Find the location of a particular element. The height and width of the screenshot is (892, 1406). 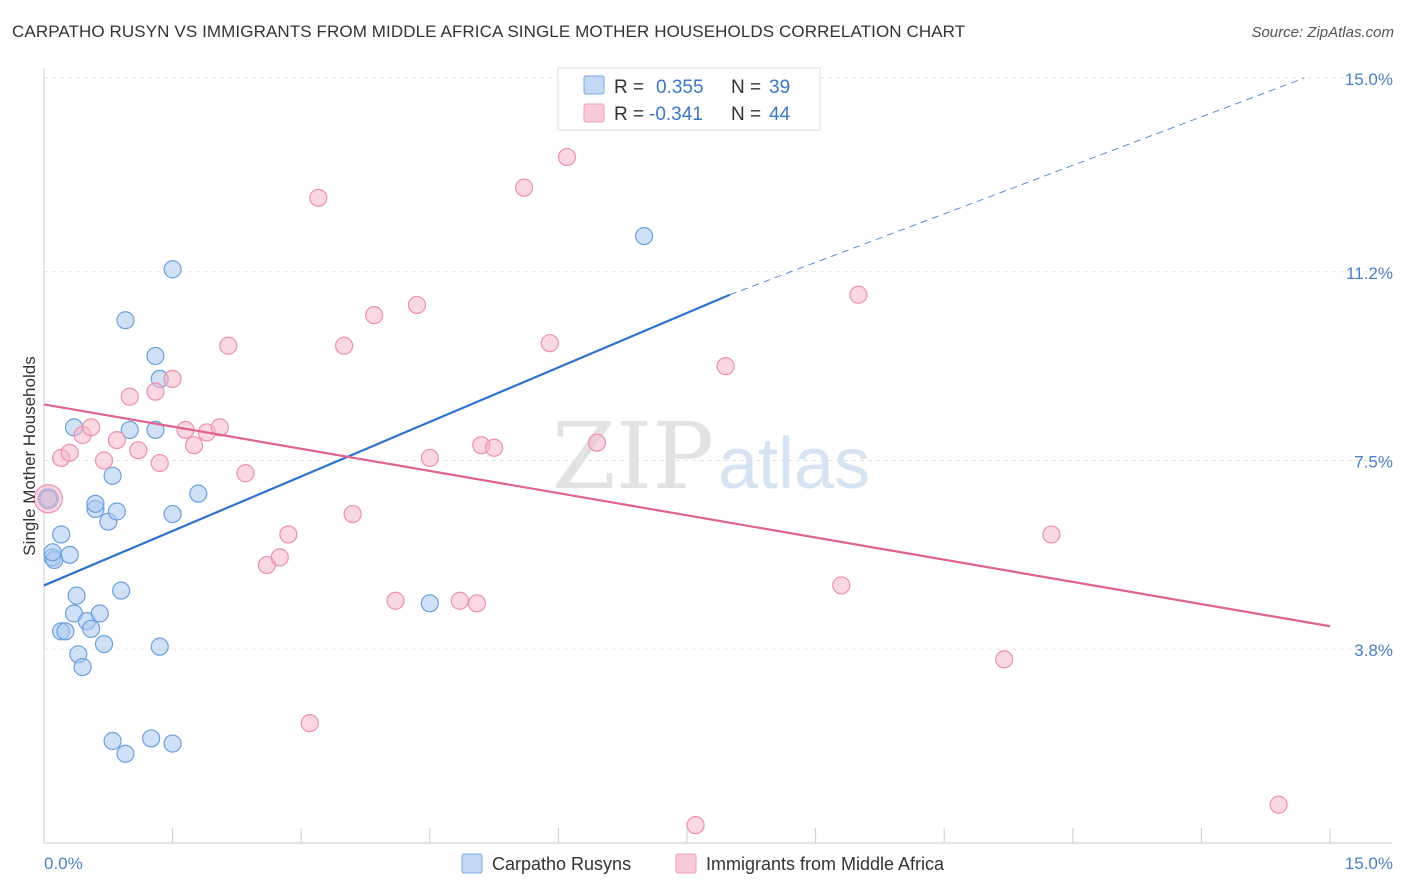

legend-r-value-2: -0.341 is located at coordinates (676, 114).